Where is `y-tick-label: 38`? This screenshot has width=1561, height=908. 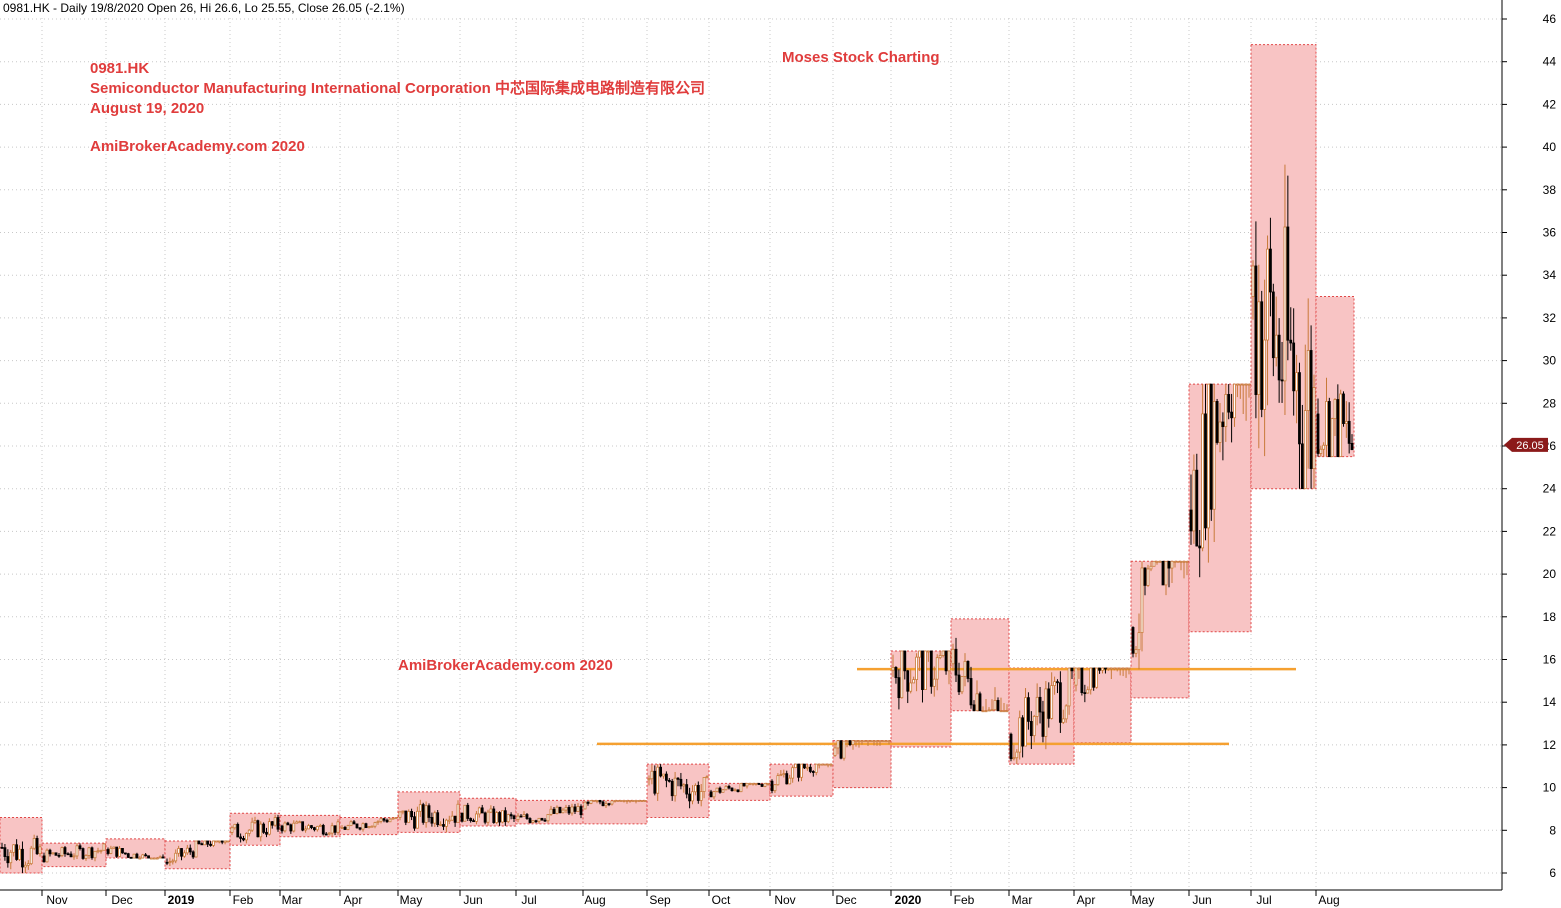 y-tick-label: 38 is located at coordinates (1550, 190).